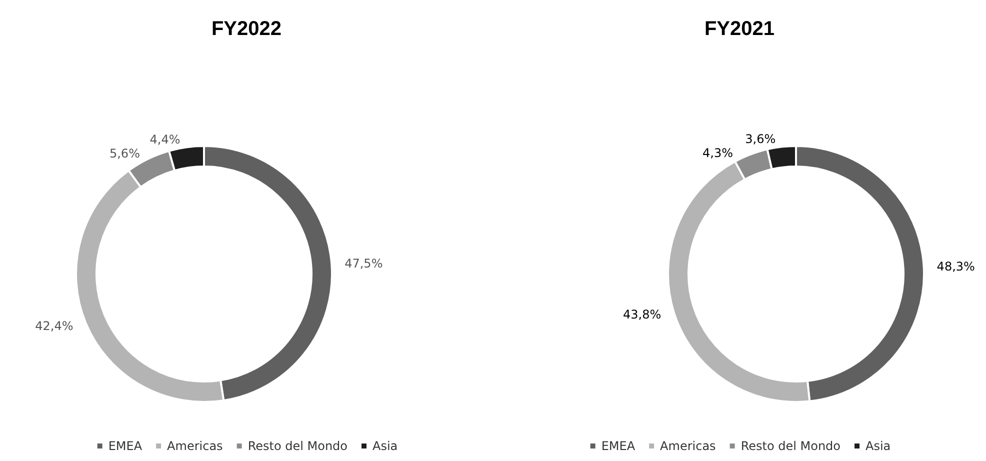 Image resolution: width=986 pixels, height=461 pixels. What do you see at coordinates (760, 139) in the screenshot?
I see `data-label: 3,6%` at bounding box center [760, 139].